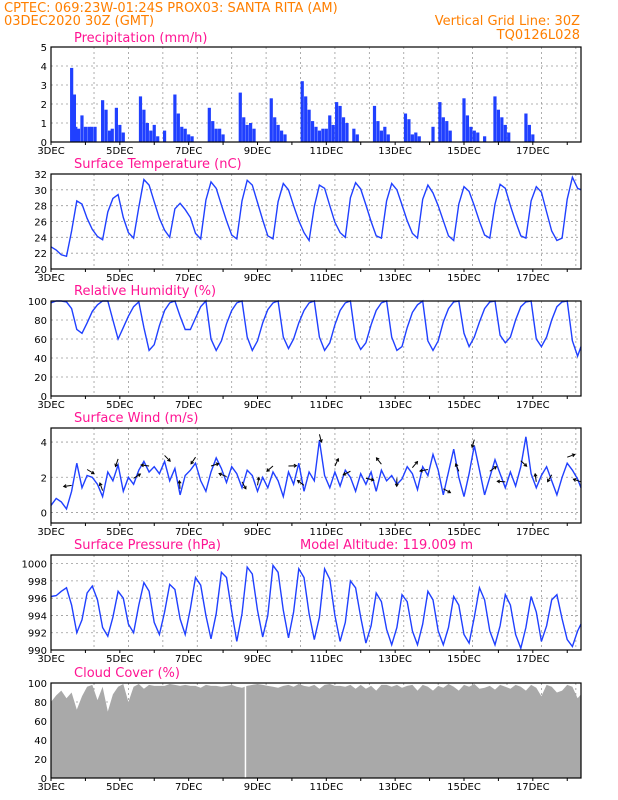 This screenshot has width=618, height=800. I want to click on temp-ytick-label: 32, so click(40, 175).